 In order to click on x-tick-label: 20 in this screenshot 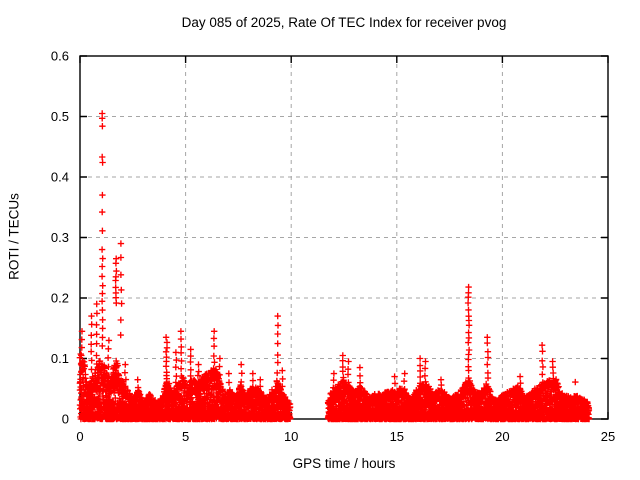, I will do `click(502, 436)`.